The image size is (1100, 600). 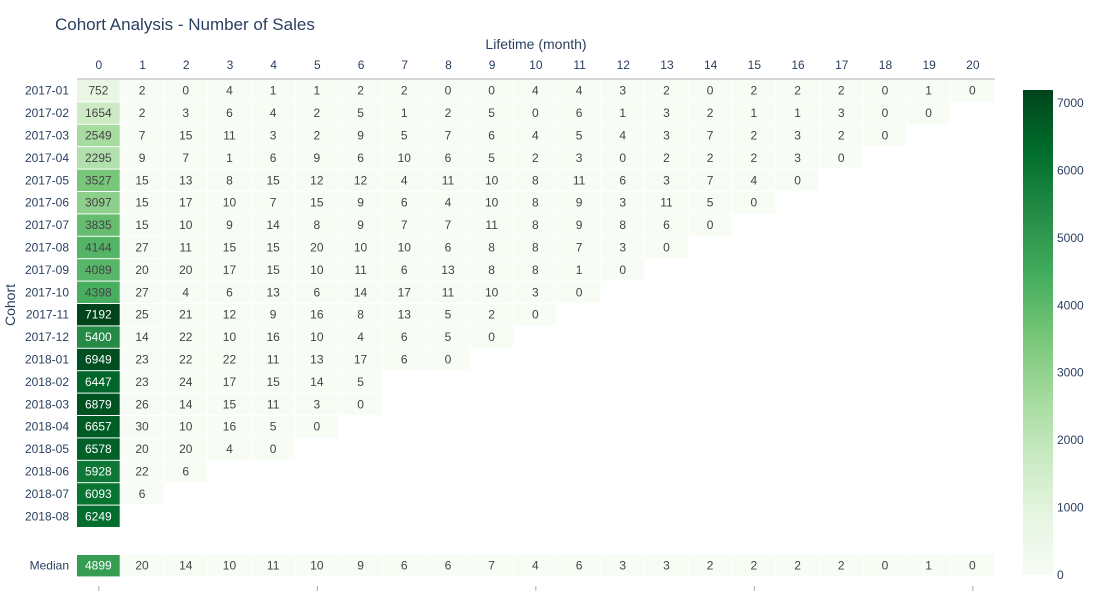 I want to click on y-tick-label: 2017-01, so click(x=47, y=91).